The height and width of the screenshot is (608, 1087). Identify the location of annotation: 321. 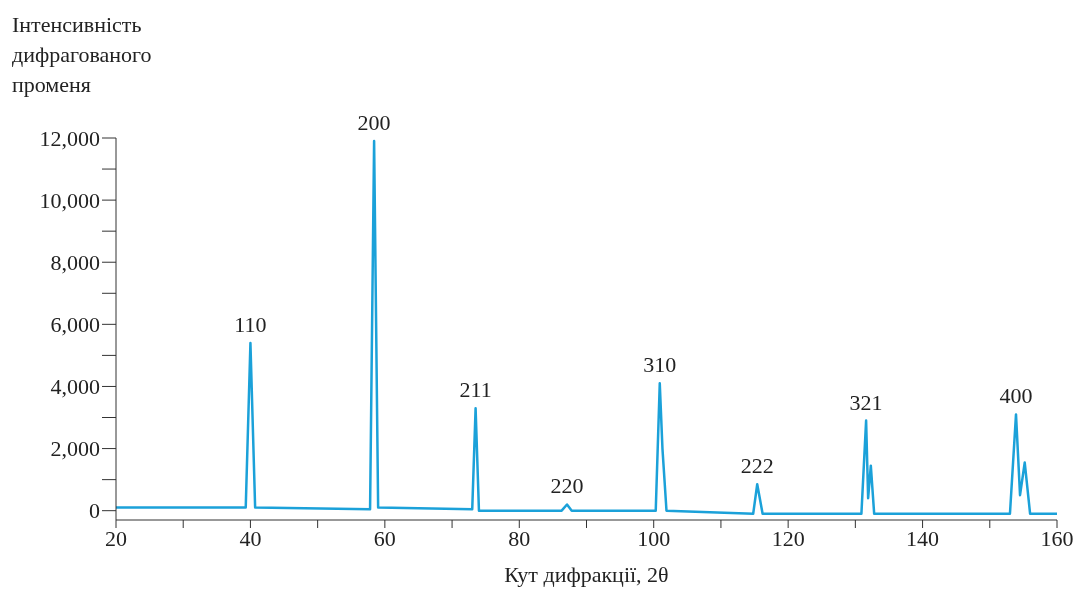
(866, 402).